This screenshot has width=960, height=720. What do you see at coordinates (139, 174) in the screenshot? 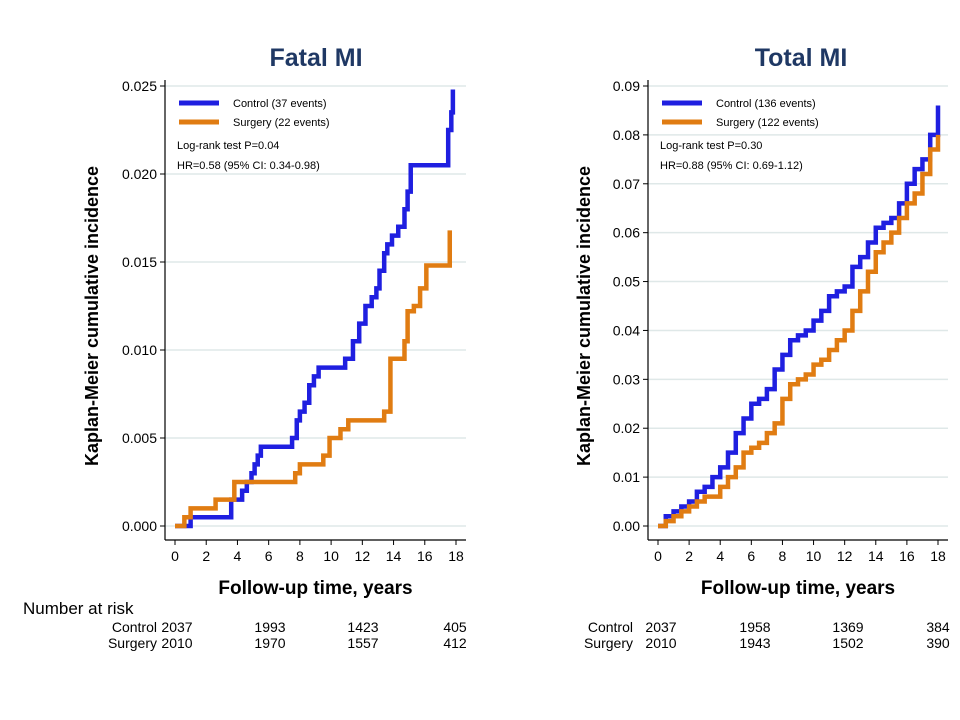
I see `y-tick-label: 0.020` at bounding box center [139, 174].